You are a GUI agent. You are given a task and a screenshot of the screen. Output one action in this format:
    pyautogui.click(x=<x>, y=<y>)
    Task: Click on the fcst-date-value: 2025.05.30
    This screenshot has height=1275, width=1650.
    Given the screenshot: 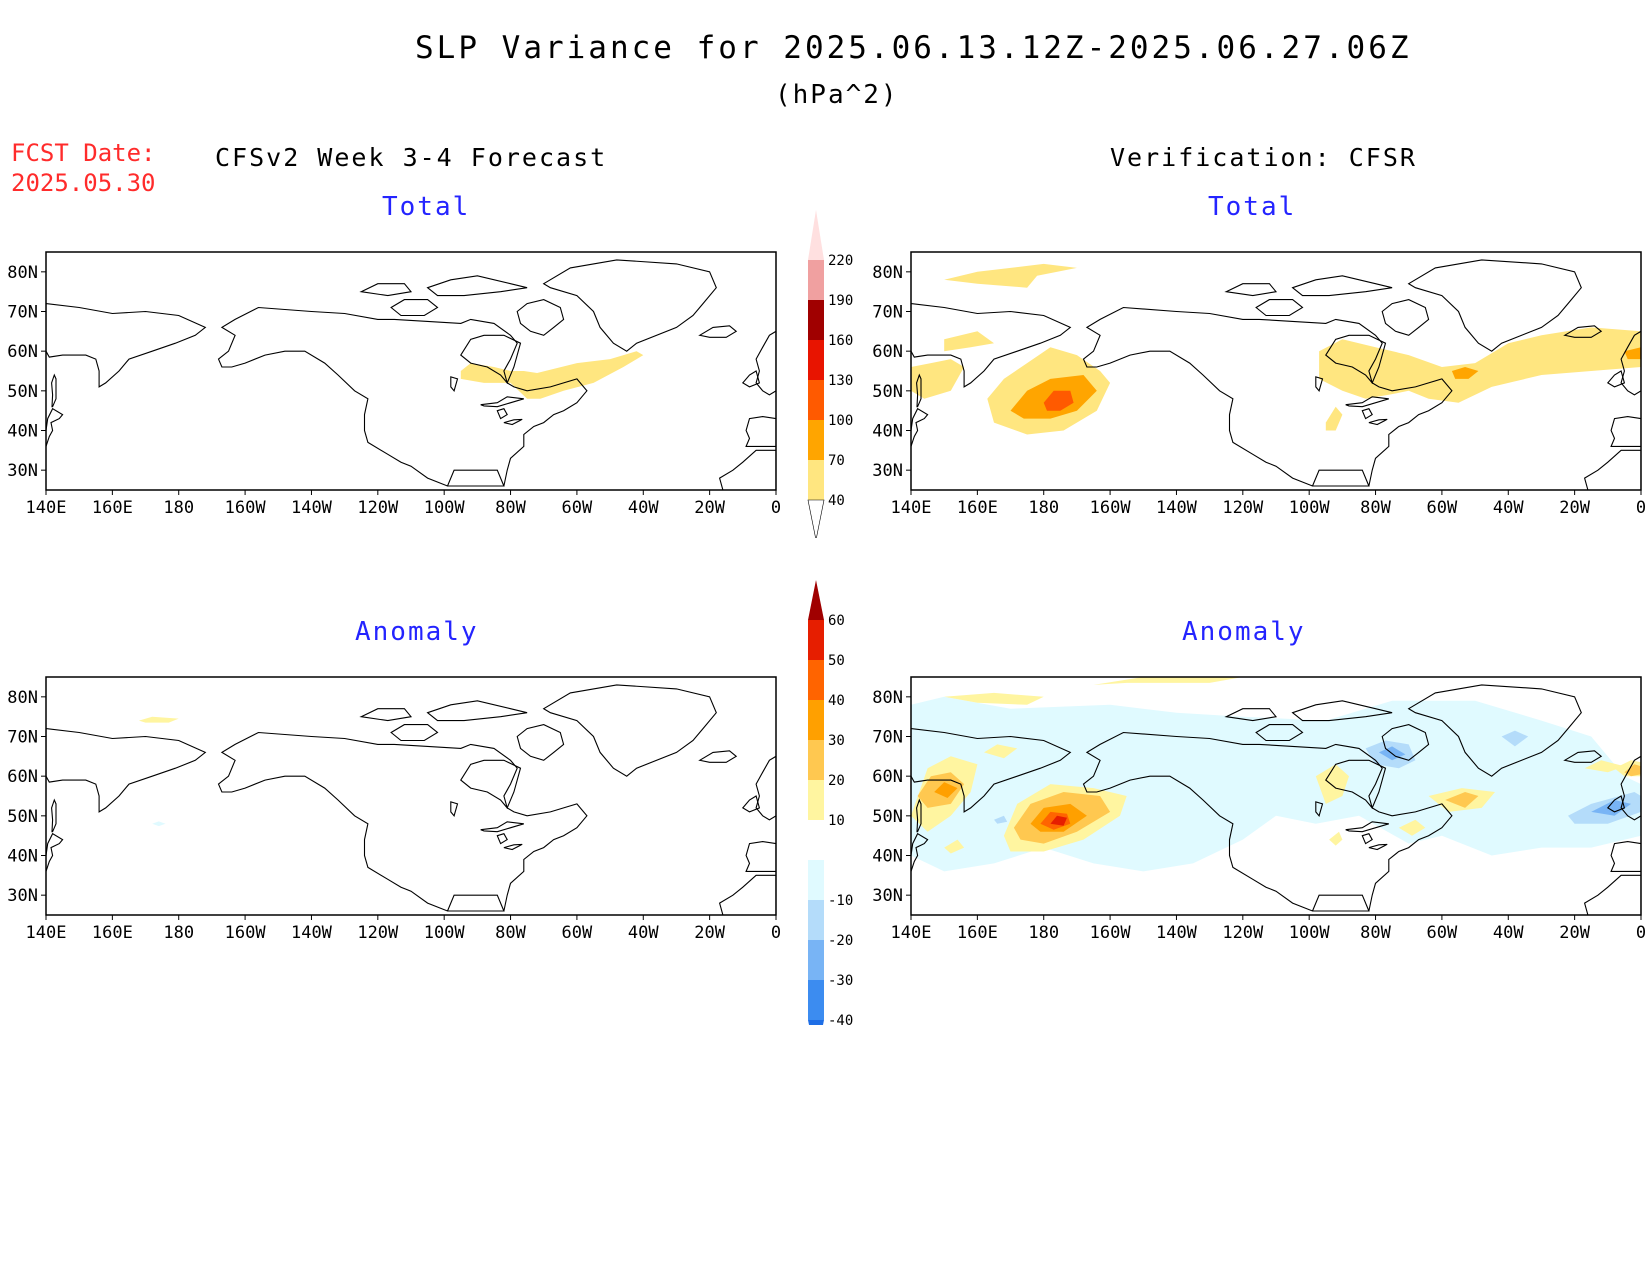 What is the action you would take?
    pyautogui.click(x=83, y=183)
    